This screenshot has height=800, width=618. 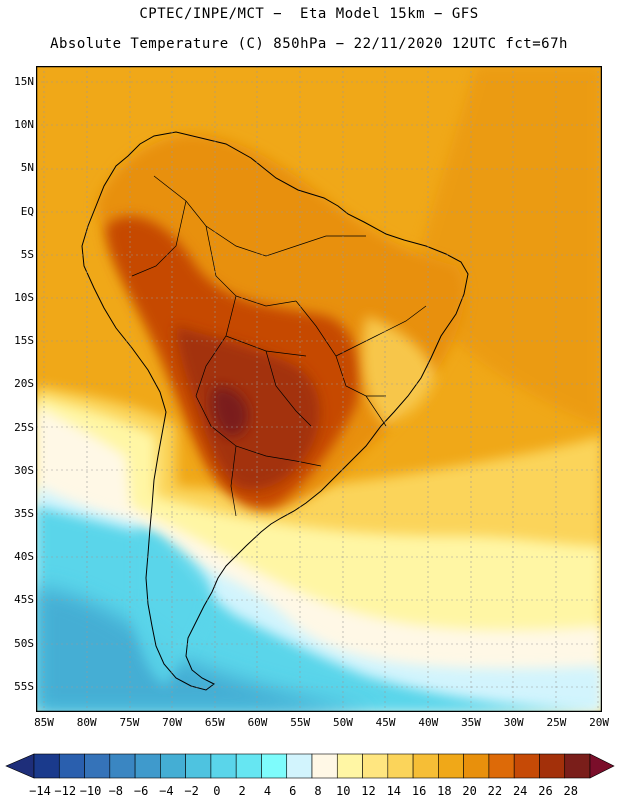 What do you see at coordinates (27, 254) in the screenshot?
I see `latitude-label: 5S` at bounding box center [27, 254].